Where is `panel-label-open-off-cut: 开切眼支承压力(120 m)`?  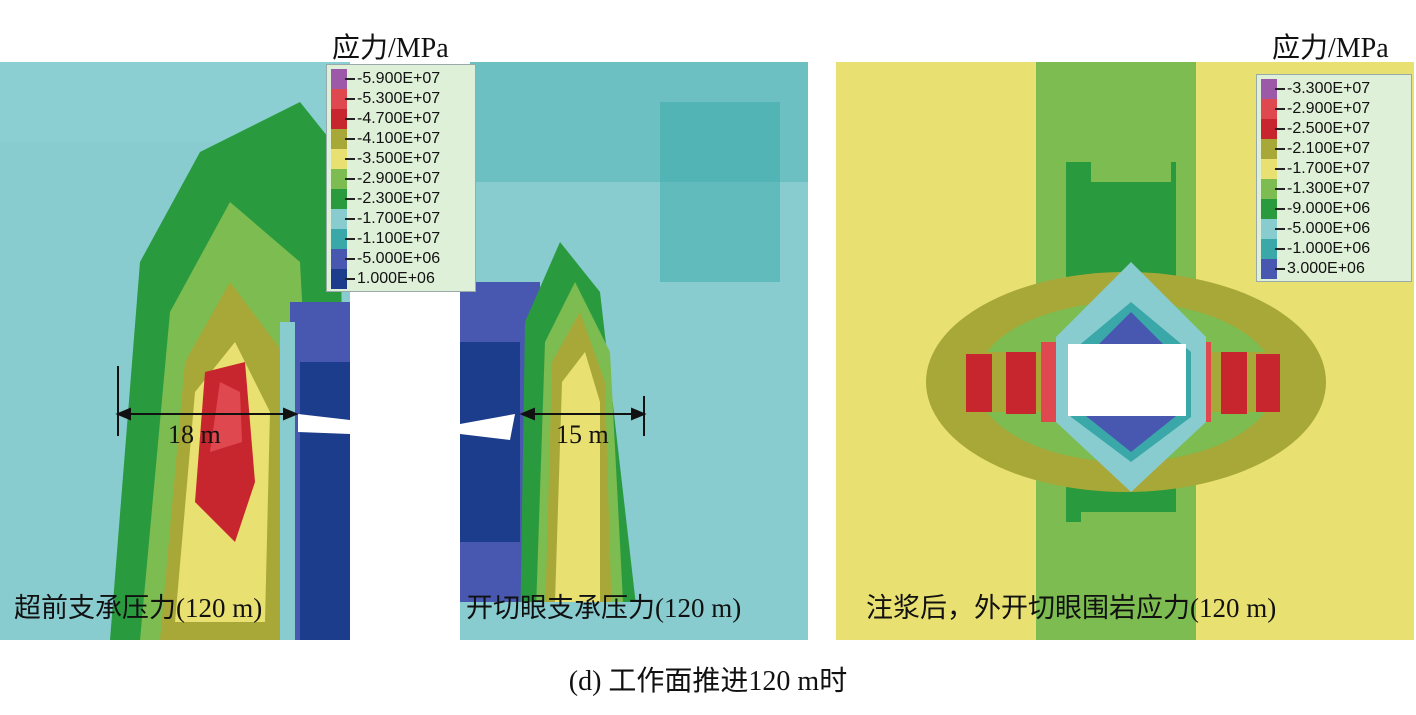 panel-label-open-off-cut: 开切眼支承压力(120 m) is located at coordinates (604, 608).